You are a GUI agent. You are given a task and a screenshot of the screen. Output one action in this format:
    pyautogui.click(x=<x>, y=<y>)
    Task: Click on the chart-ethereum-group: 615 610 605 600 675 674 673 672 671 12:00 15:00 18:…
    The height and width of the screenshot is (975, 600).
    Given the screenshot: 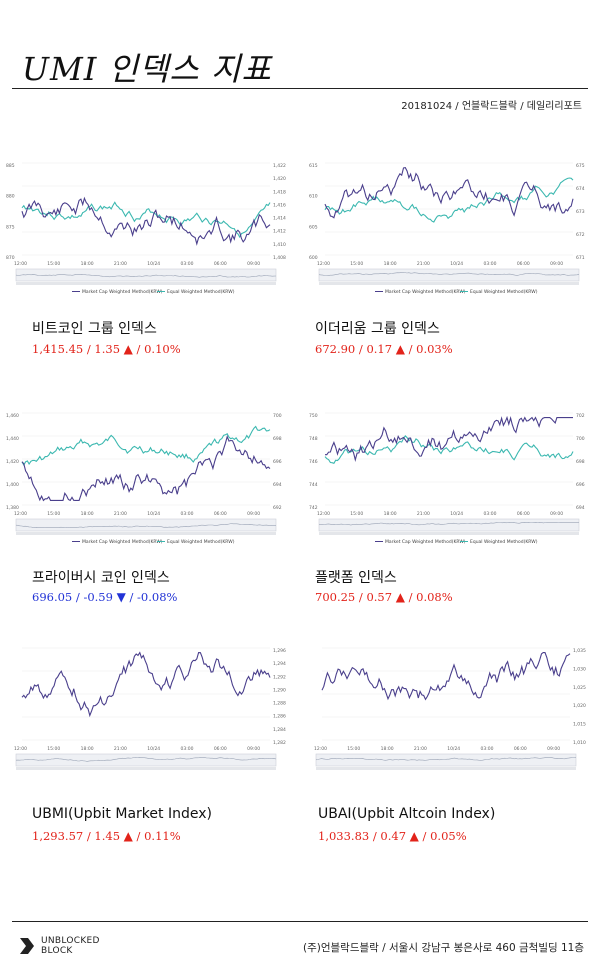 What is the action you would take?
    pyautogui.click(x=447, y=225)
    